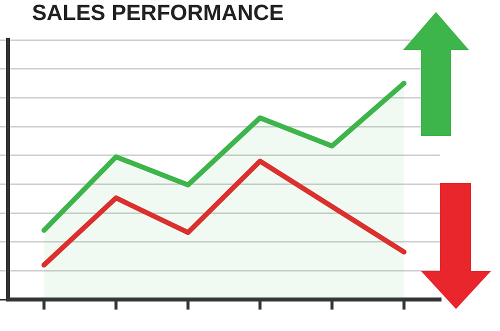  Describe the element at coordinates (158, 13) in the screenshot. I see `chart-title: SALES PERFORMANCE` at that location.